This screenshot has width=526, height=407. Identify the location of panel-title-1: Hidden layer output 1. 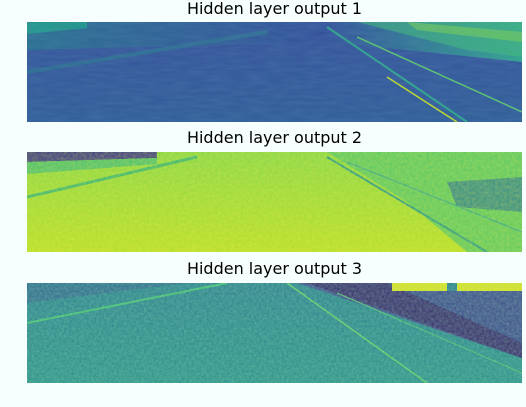
(274, 9).